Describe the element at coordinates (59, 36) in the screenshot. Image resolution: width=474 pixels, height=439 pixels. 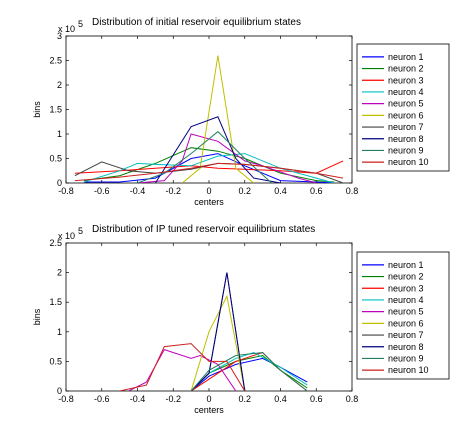
I see `y-tick-label: 3` at that location.